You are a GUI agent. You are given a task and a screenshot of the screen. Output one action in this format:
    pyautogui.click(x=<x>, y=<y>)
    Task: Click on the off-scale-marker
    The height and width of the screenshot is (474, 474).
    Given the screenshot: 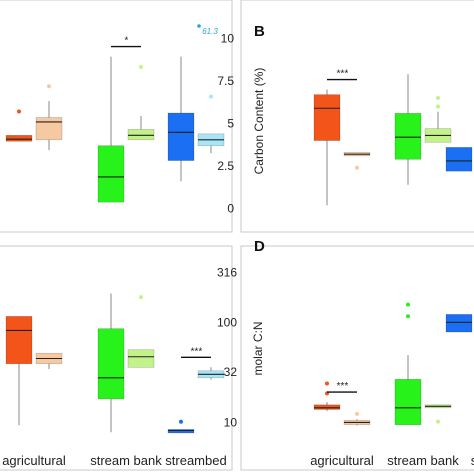 What is the action you would take?
    pyautogui.click(x=199, y=26)
    